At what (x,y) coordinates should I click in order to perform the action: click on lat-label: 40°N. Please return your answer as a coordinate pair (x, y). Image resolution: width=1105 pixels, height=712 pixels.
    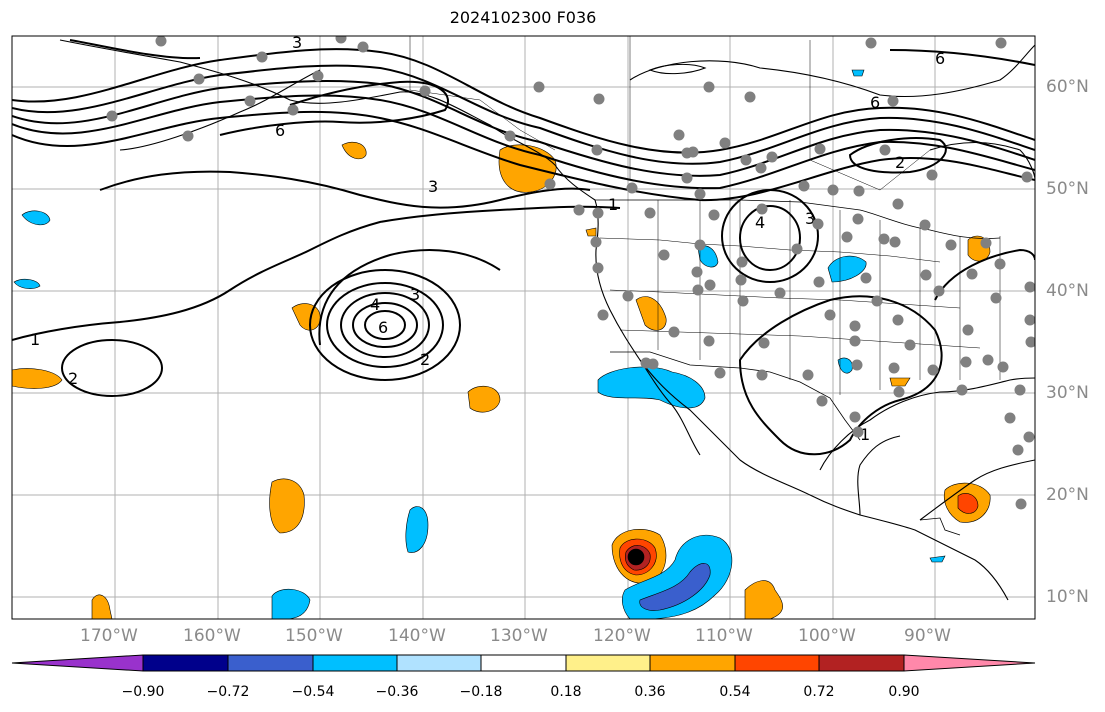
    Looking at the image, I should click on (1067, 291).